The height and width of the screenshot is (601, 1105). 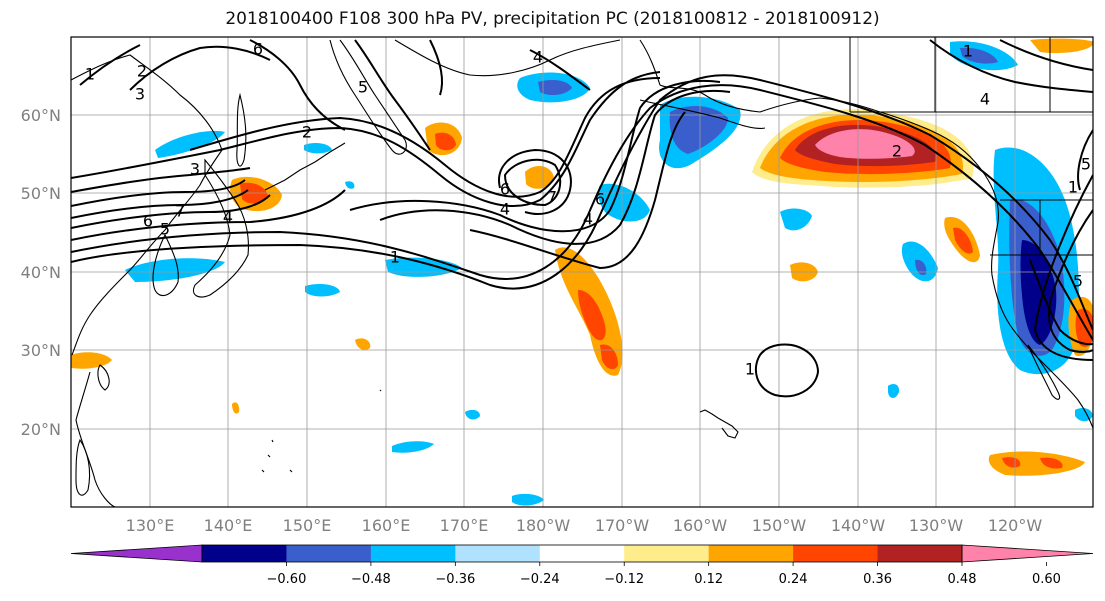 I want to click on colorbar-tick-label: −0.60, so click(x=287, y=579).